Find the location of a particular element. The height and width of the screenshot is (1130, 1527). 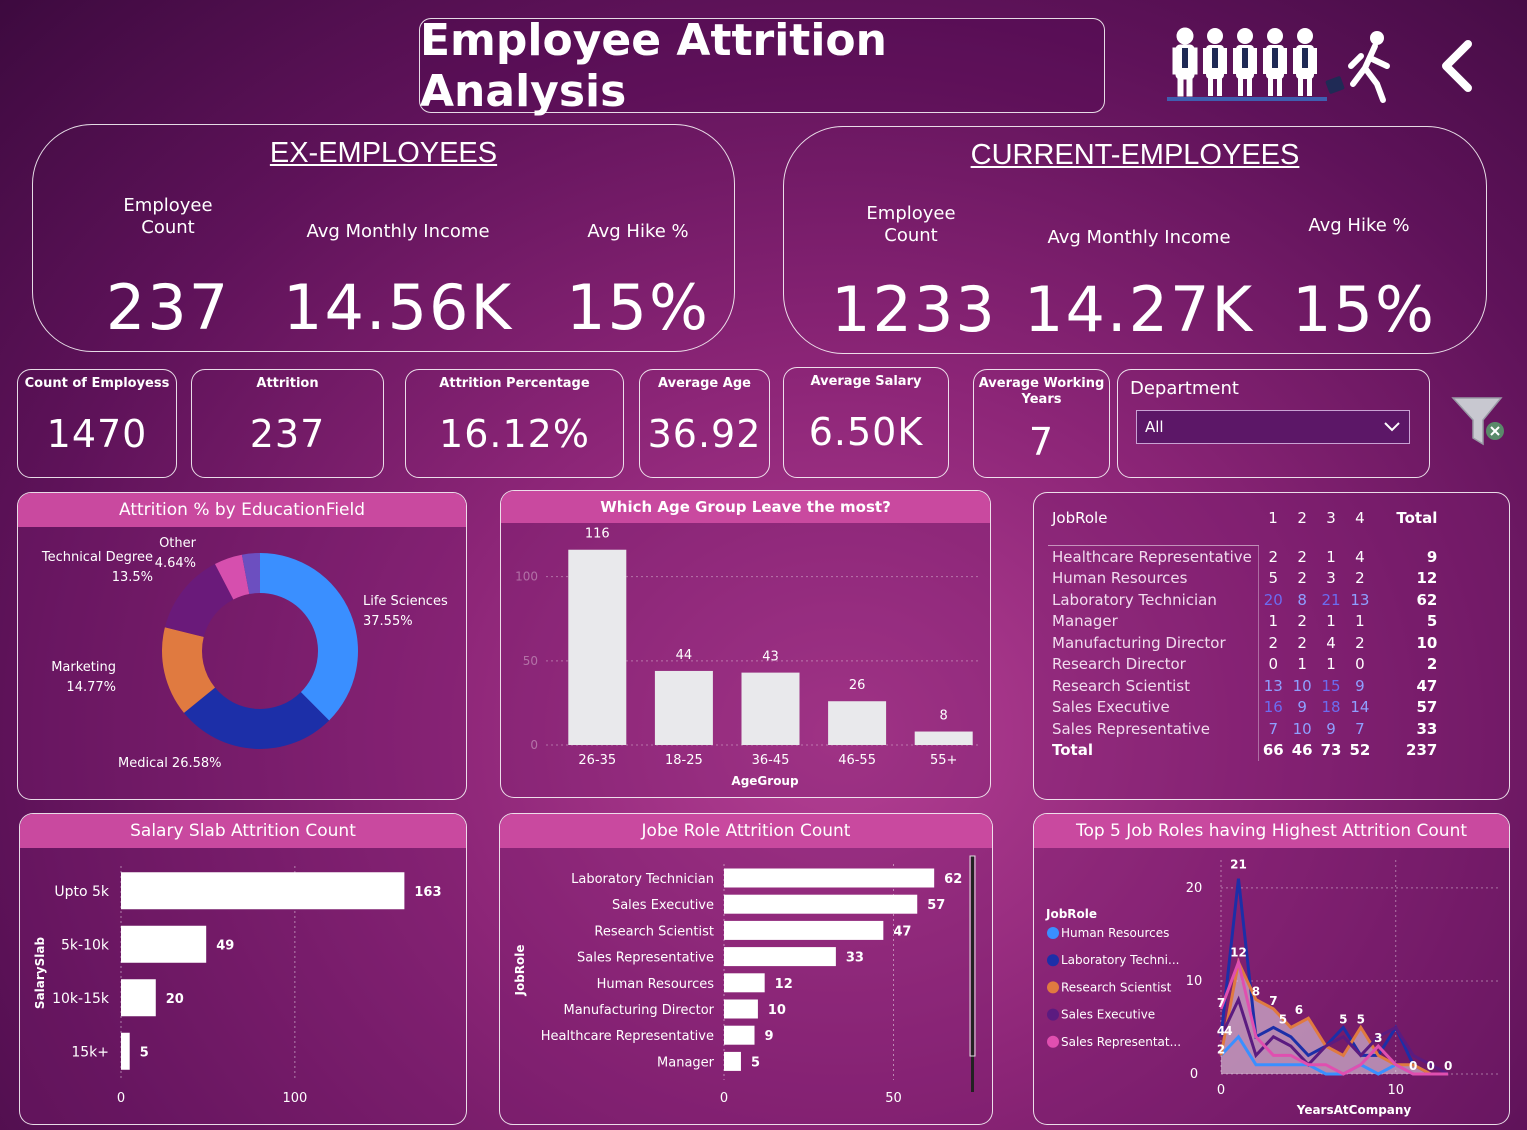

count-employees-value: 1470 is located at coordinates (97, 434).